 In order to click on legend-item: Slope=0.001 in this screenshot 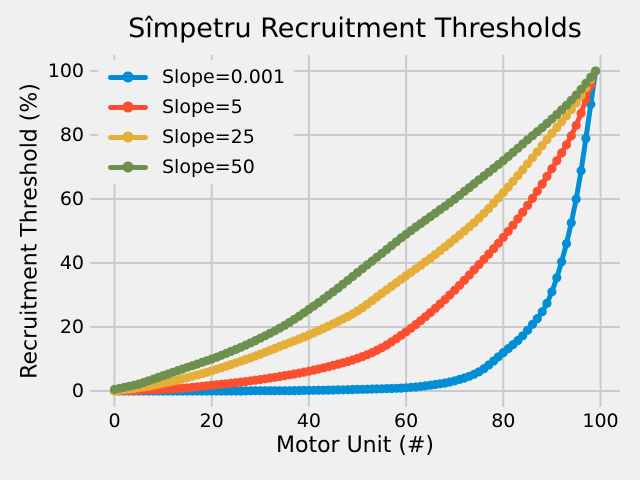, I will do `click(196, 77)`.